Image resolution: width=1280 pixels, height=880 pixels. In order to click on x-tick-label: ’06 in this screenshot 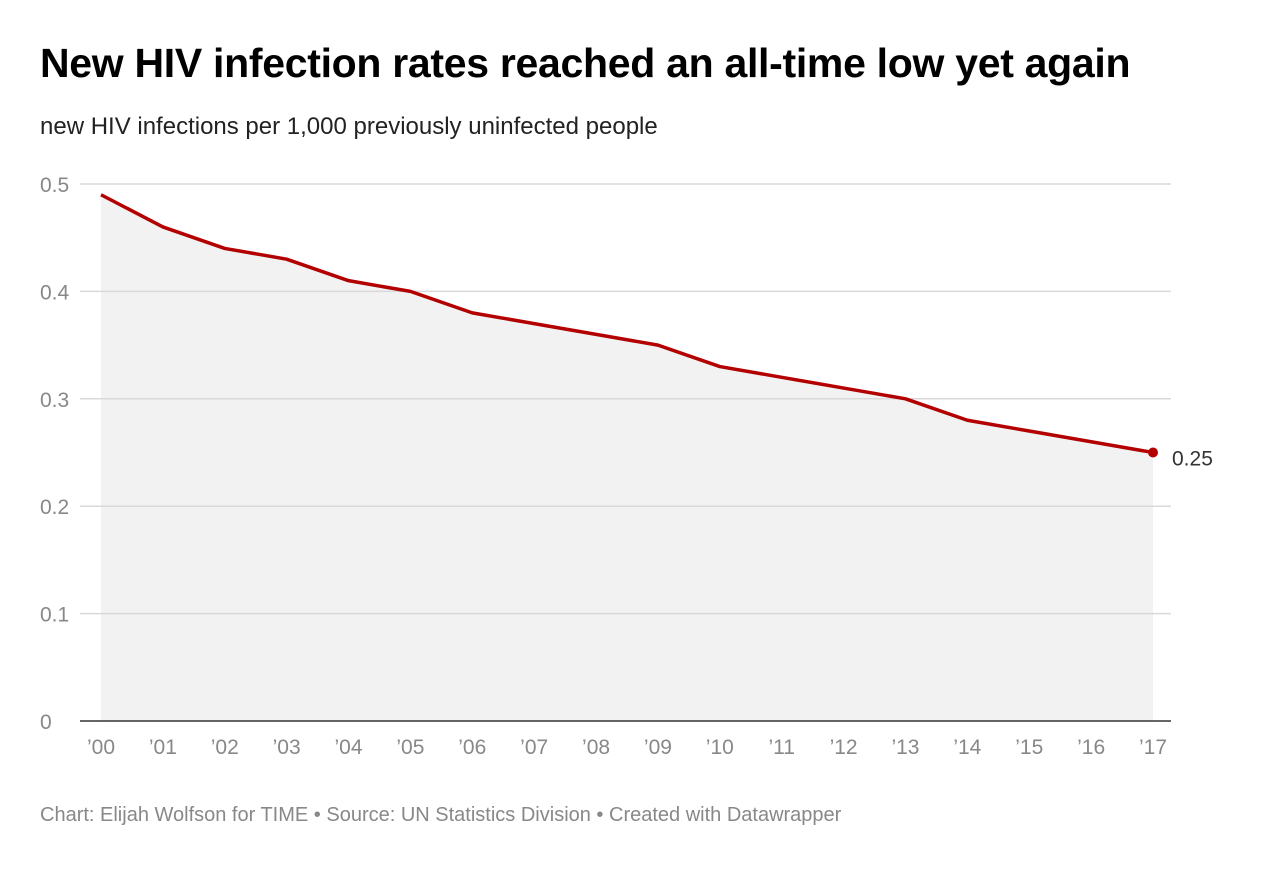, I will do `click(472, 747)`.